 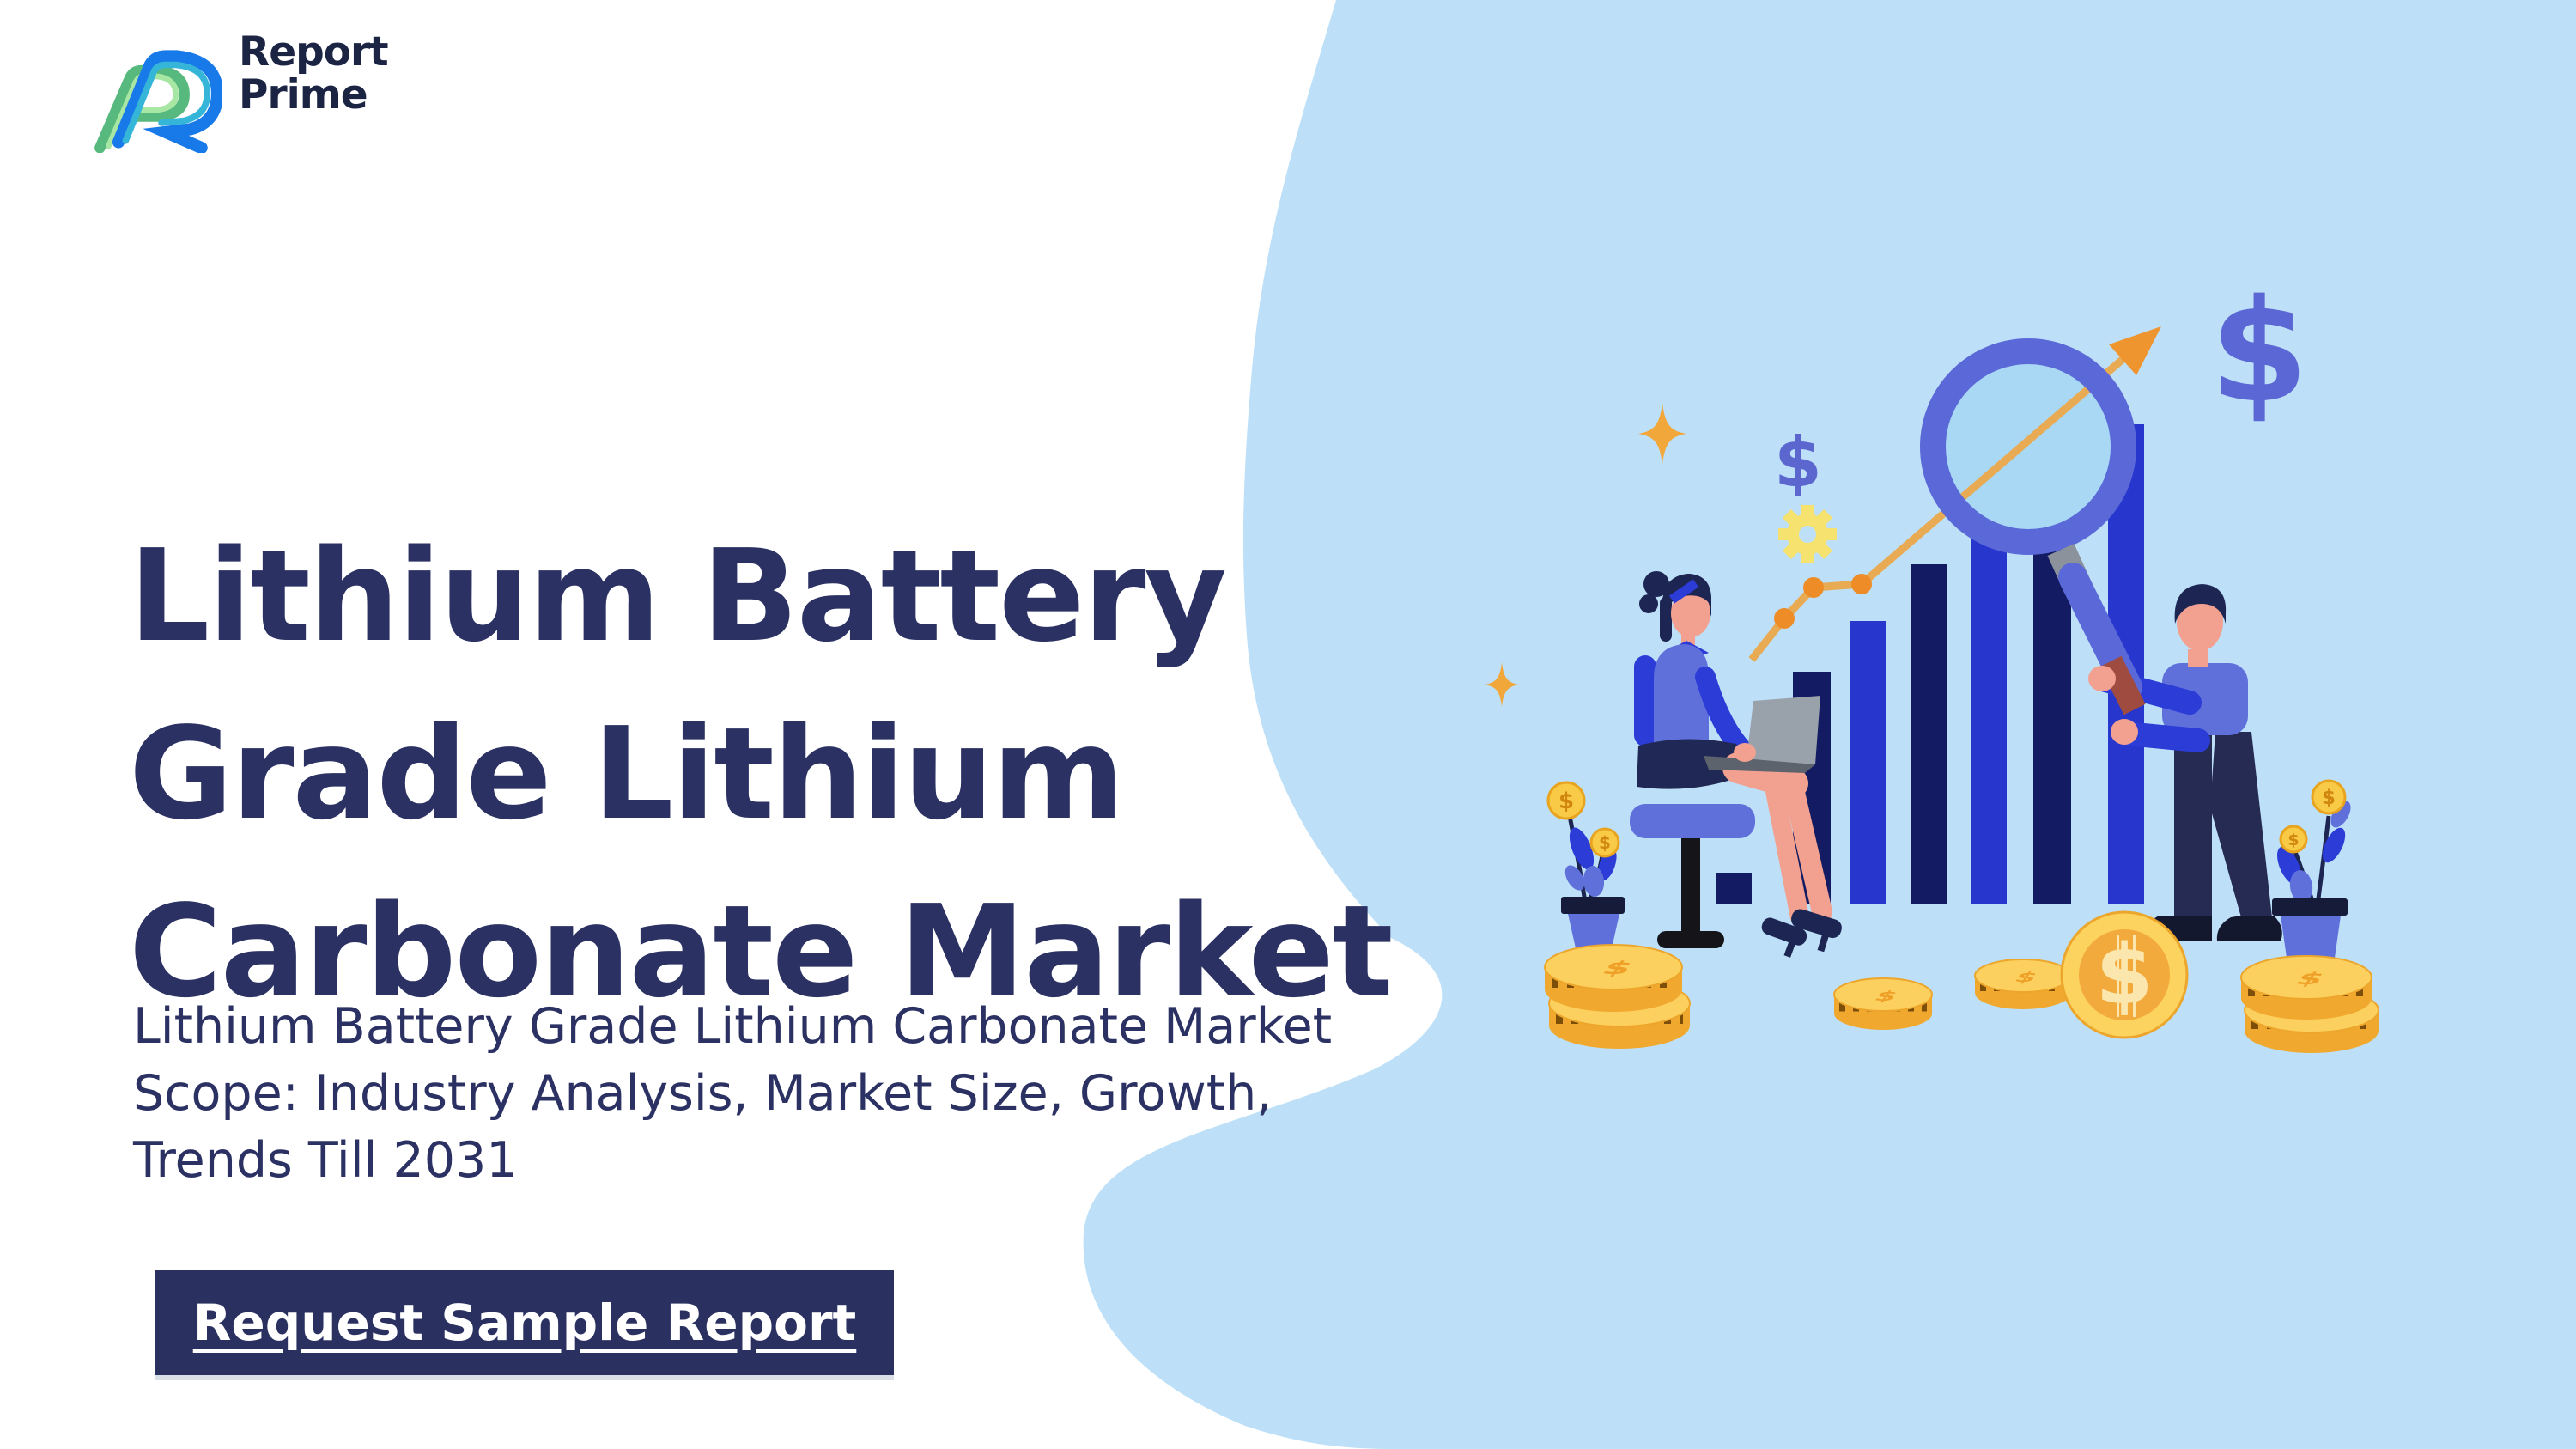 I want to click on heading-line: Grade Lithium, so click(x=627, y=774).